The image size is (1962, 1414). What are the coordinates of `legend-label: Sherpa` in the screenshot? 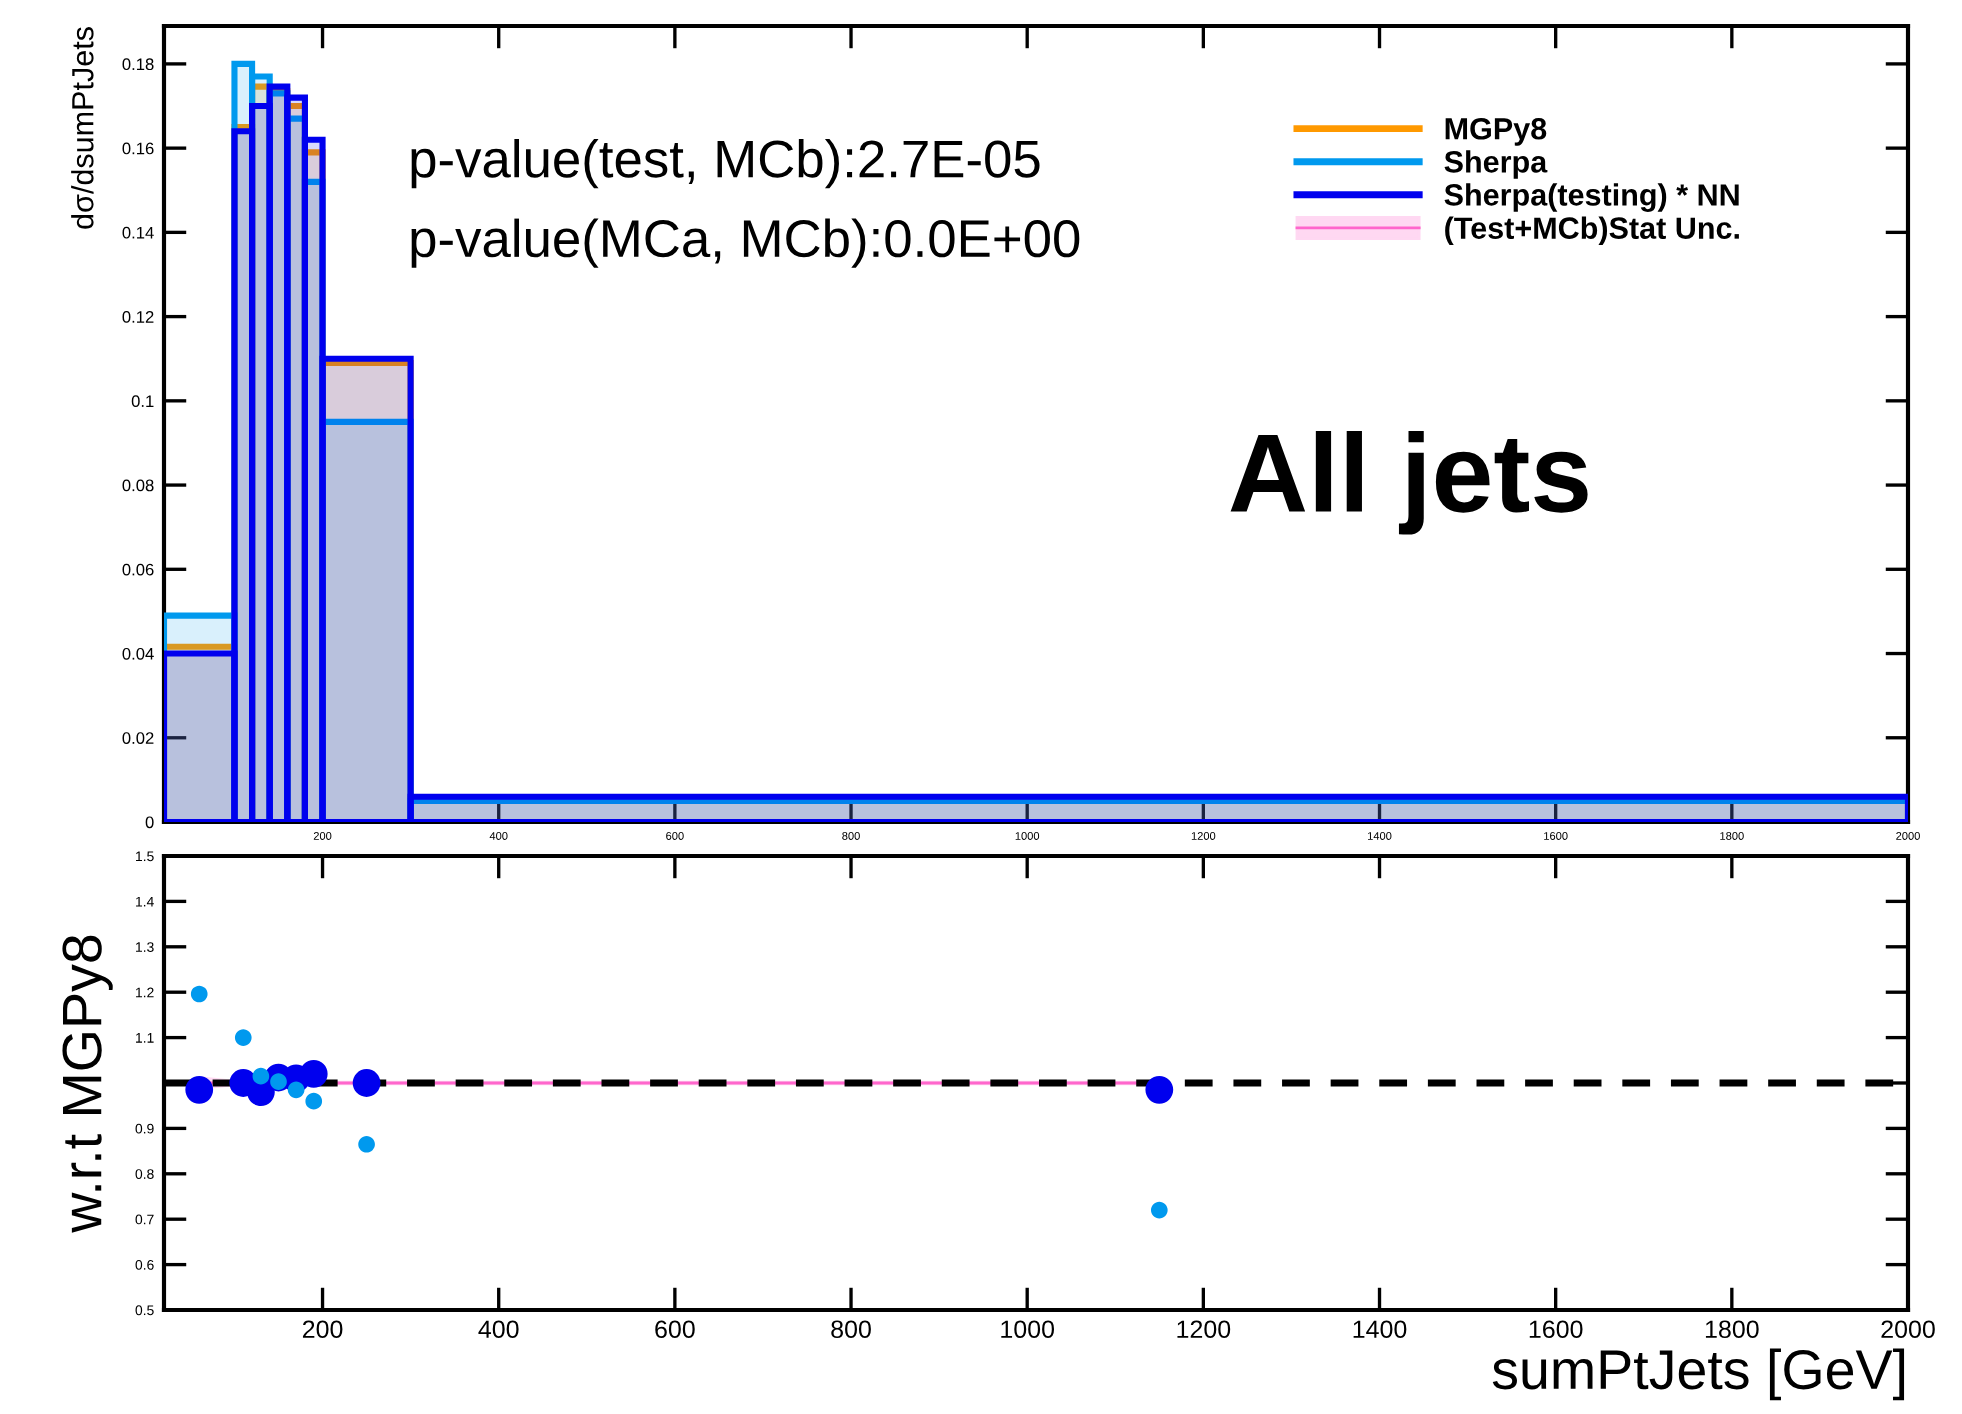 It's located at (1496, 164).